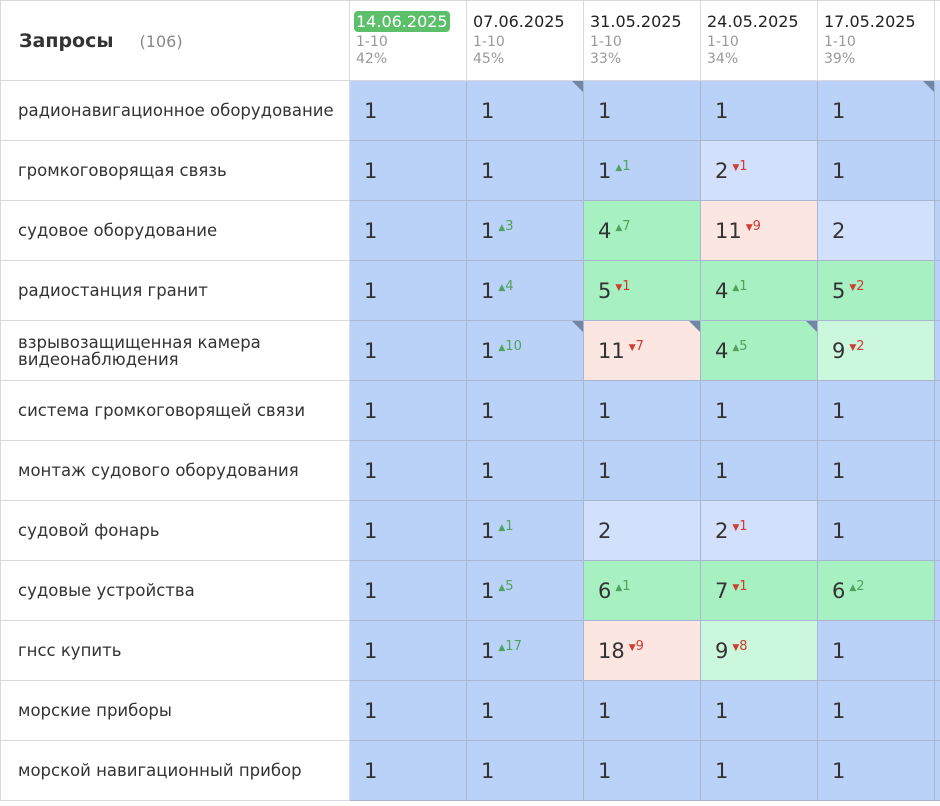 The width and height of the screenshot is (940, 806). Describe the element at coordinates (175, 350) in the screenshot. I see `query-cell: взрывозащищенная камера видеонаблюдения` at that location.